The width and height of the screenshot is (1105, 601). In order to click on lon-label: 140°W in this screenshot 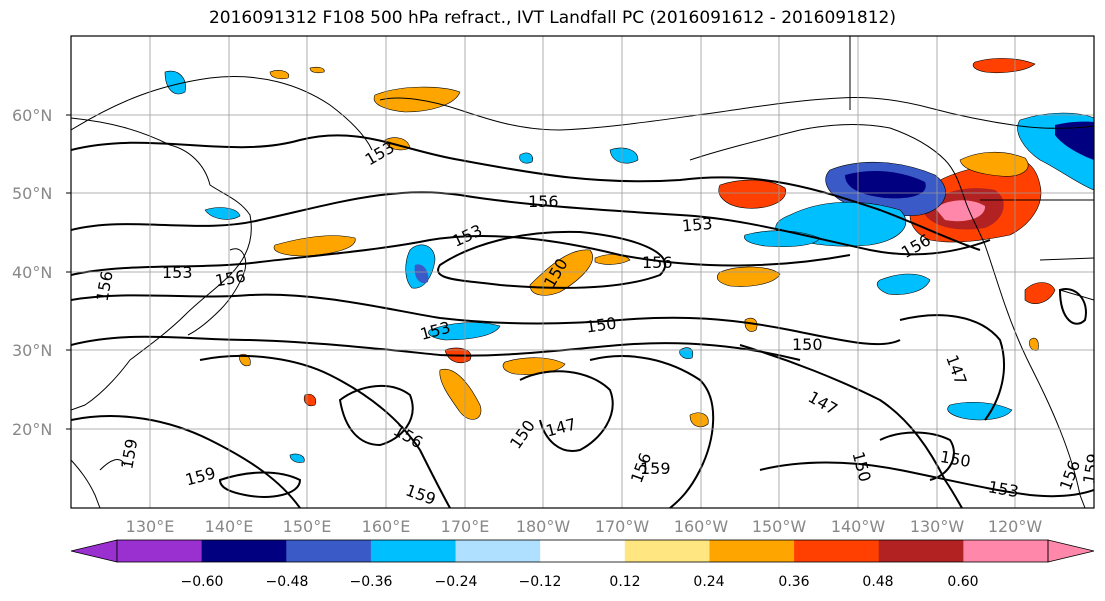, I will do `click(858, 526)`.